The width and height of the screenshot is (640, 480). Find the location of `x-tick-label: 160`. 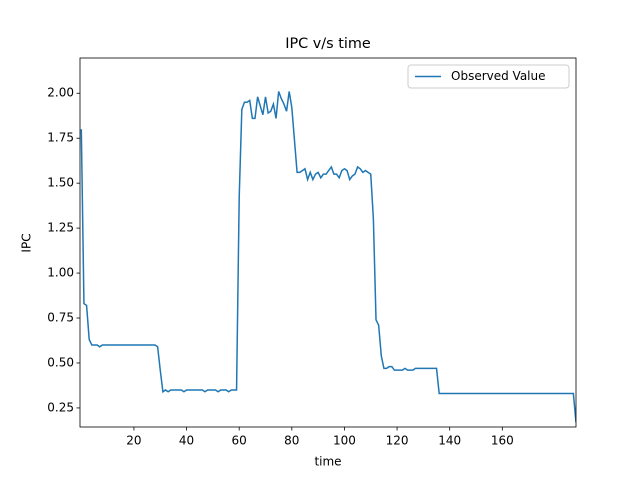

x-tick-label: 160 is located at coordinates (502, 441).